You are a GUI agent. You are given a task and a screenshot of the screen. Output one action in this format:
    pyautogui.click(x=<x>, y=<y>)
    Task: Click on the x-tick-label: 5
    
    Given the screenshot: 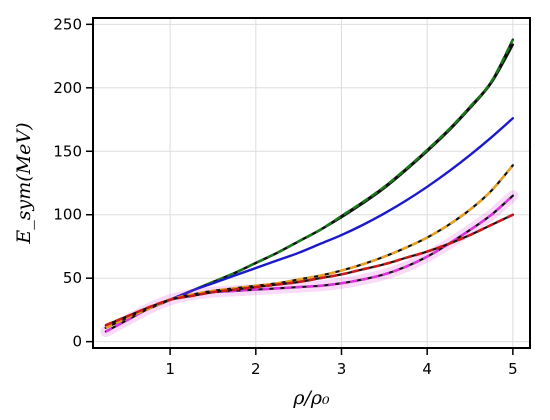 What is the action you would take?
    pyautogui.click(x=513, y=369)
    